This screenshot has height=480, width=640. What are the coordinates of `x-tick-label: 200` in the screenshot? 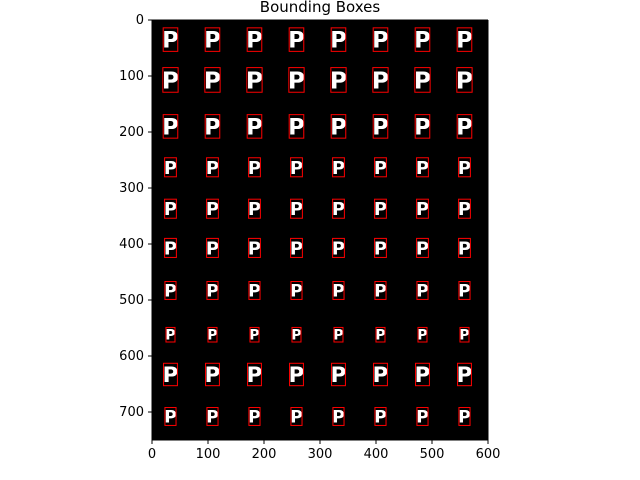 It's located at (264, 454).